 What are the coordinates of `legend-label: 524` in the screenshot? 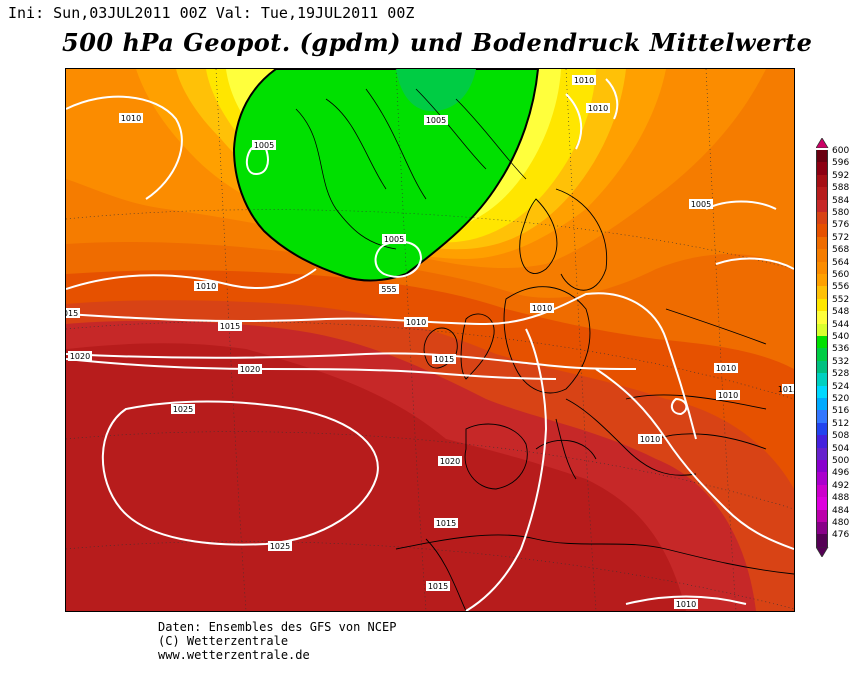 It's located at (841, 386).